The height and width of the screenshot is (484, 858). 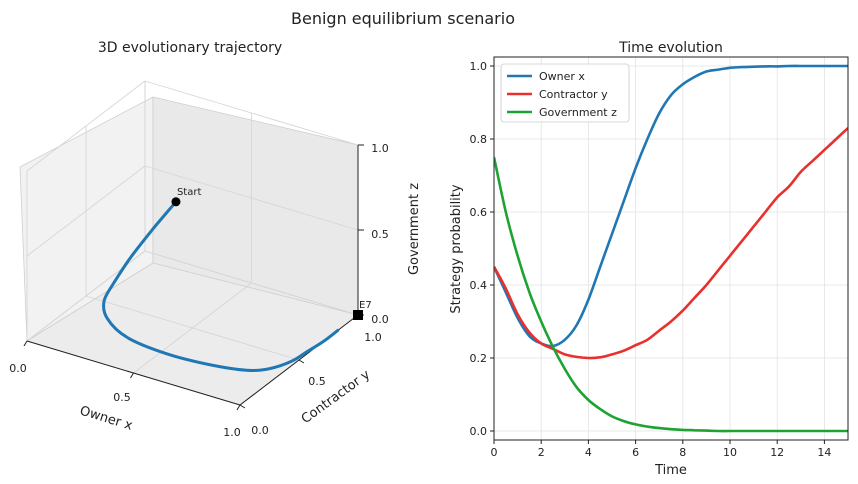 What do you see at coordinates (317, 381) in the screenshot?
I see `y-tick-label: 0.5` at bounding box center [317, 381].